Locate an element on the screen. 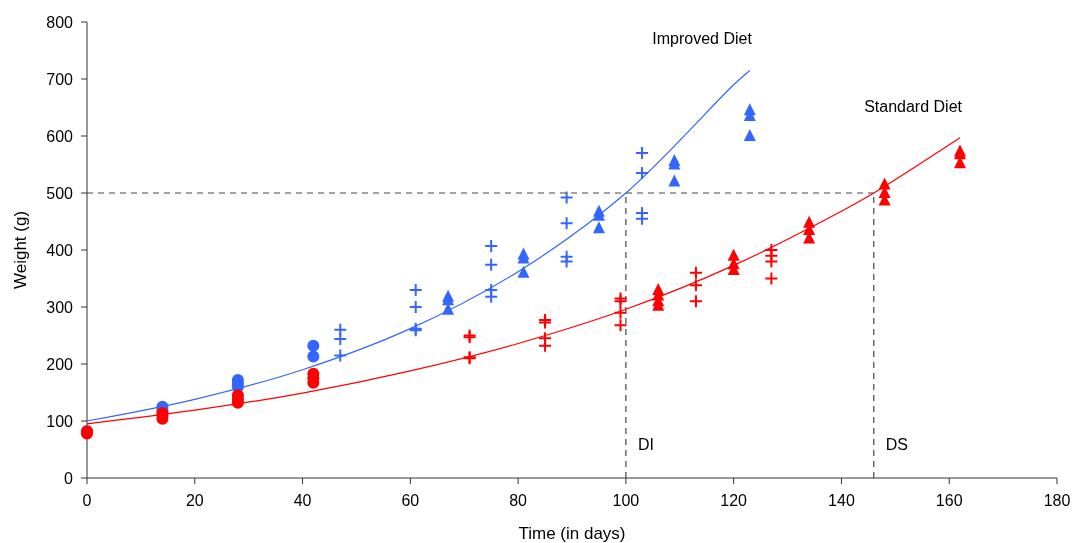  x-tick-label: 20 is located at coordinates (194, 500).